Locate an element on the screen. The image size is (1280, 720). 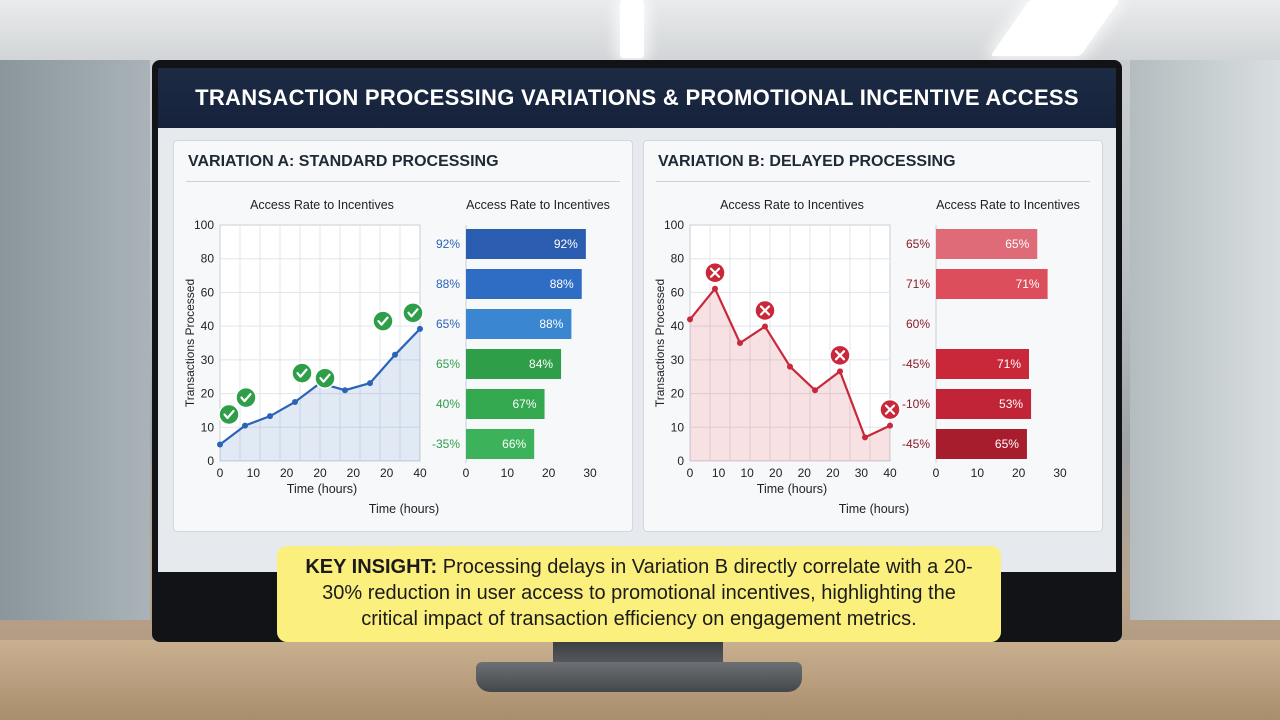
panel-a-divider is located at coordinates (403, 181).